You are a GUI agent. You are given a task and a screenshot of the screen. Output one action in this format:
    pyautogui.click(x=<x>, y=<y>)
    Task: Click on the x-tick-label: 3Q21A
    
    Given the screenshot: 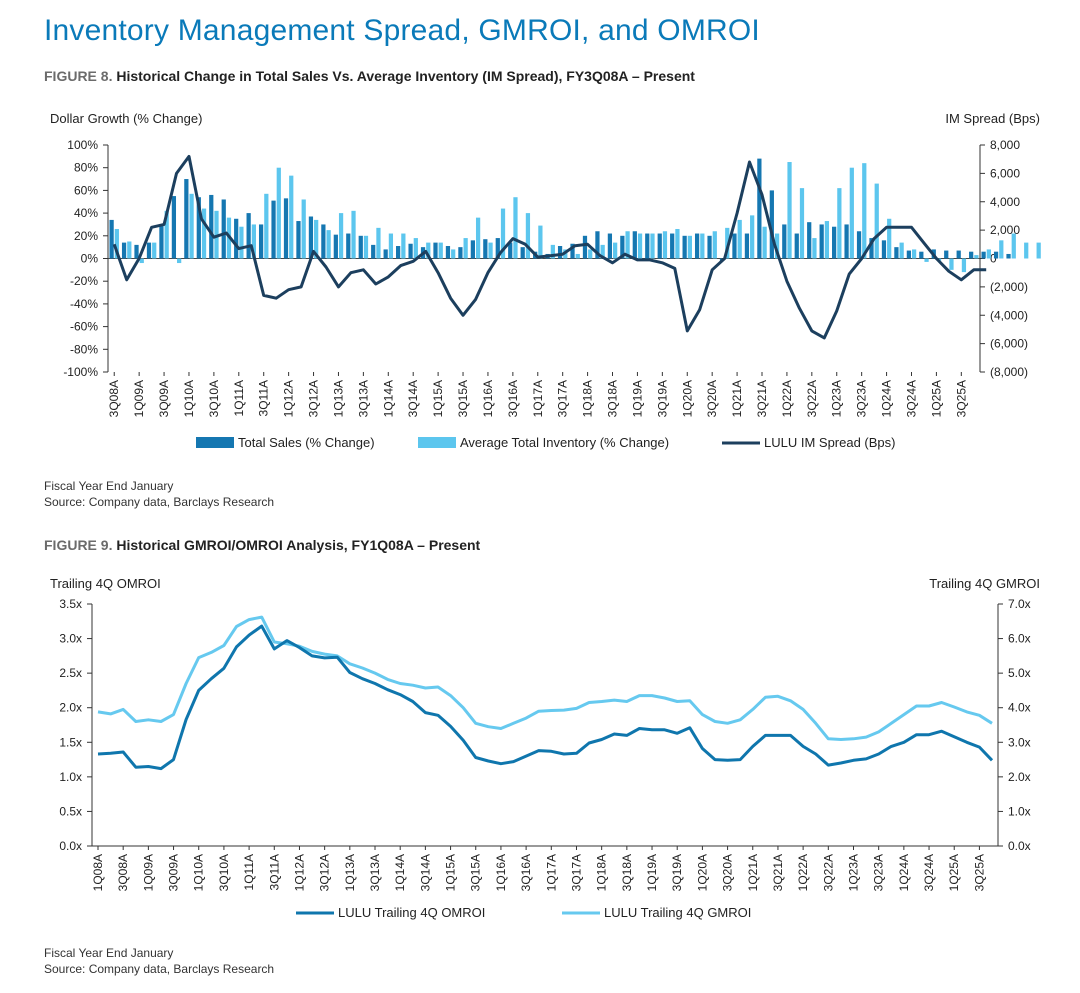 What is the action you would take?
    pyautogui.click(x=762, y=398)
    